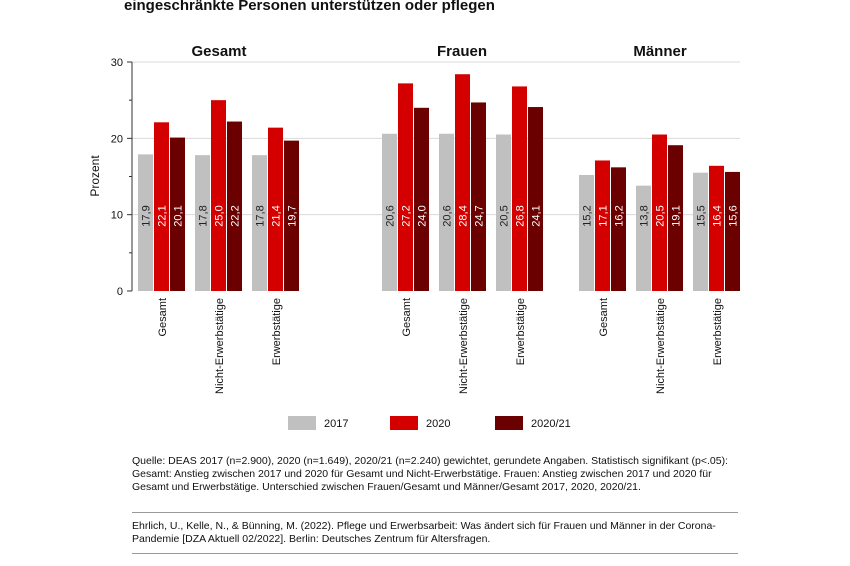 The height and width of the screenshot is (566, 850). What do you see at coordinates (117, 63) in the screenshot?
I see `y-tick-label: 30` at bounding box center [117, 63].